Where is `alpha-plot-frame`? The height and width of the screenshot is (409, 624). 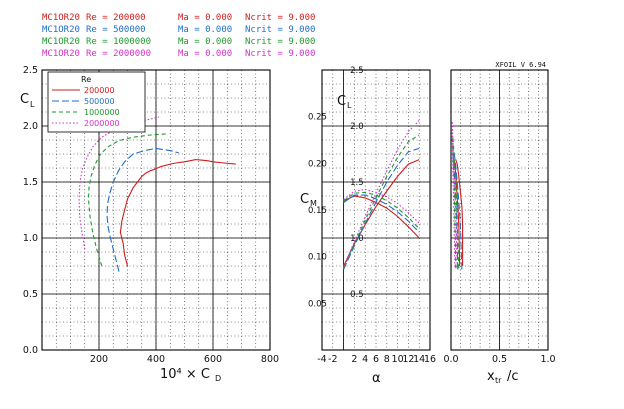
alpha-plot-frame is located at coordinates (376, 210).